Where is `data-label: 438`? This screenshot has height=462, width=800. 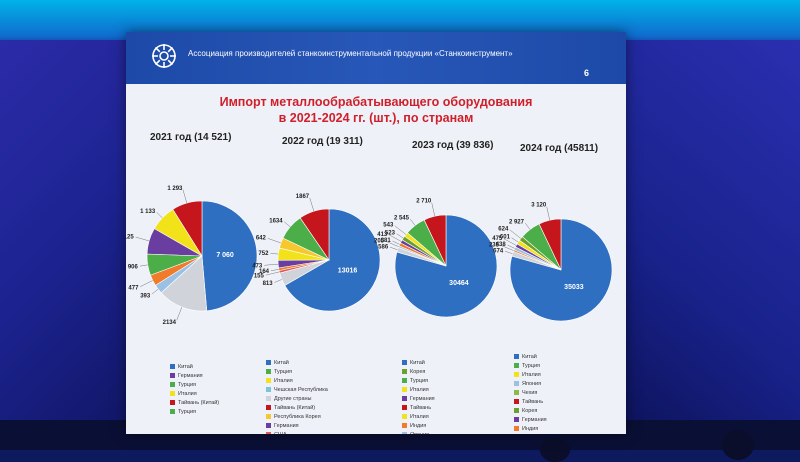 data-label: 438 is located at coordinates (501, 245).